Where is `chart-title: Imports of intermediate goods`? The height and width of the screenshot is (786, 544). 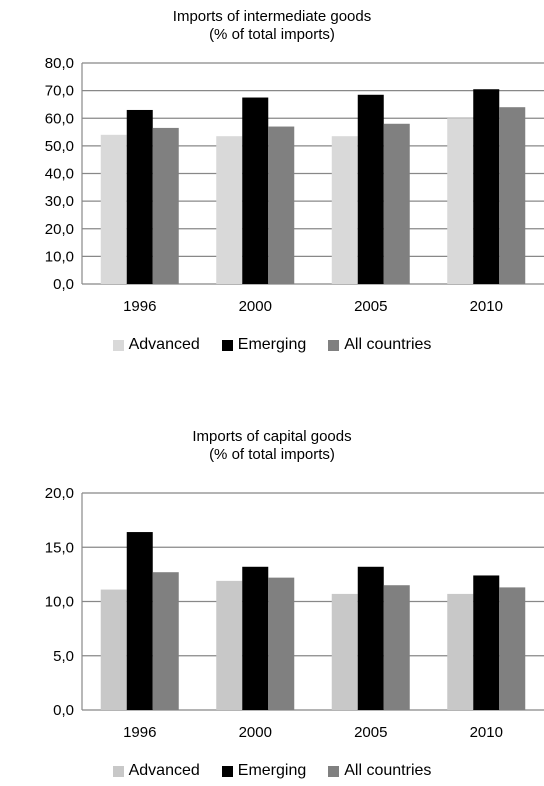 chart-title: Imports of intermediate goods is located at coordinates (272, 16).